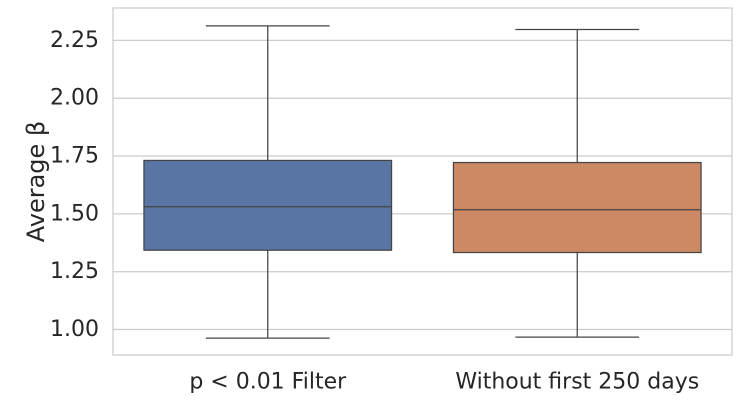  I want to click on y-tick-label: 2.00, so click(74, 98).